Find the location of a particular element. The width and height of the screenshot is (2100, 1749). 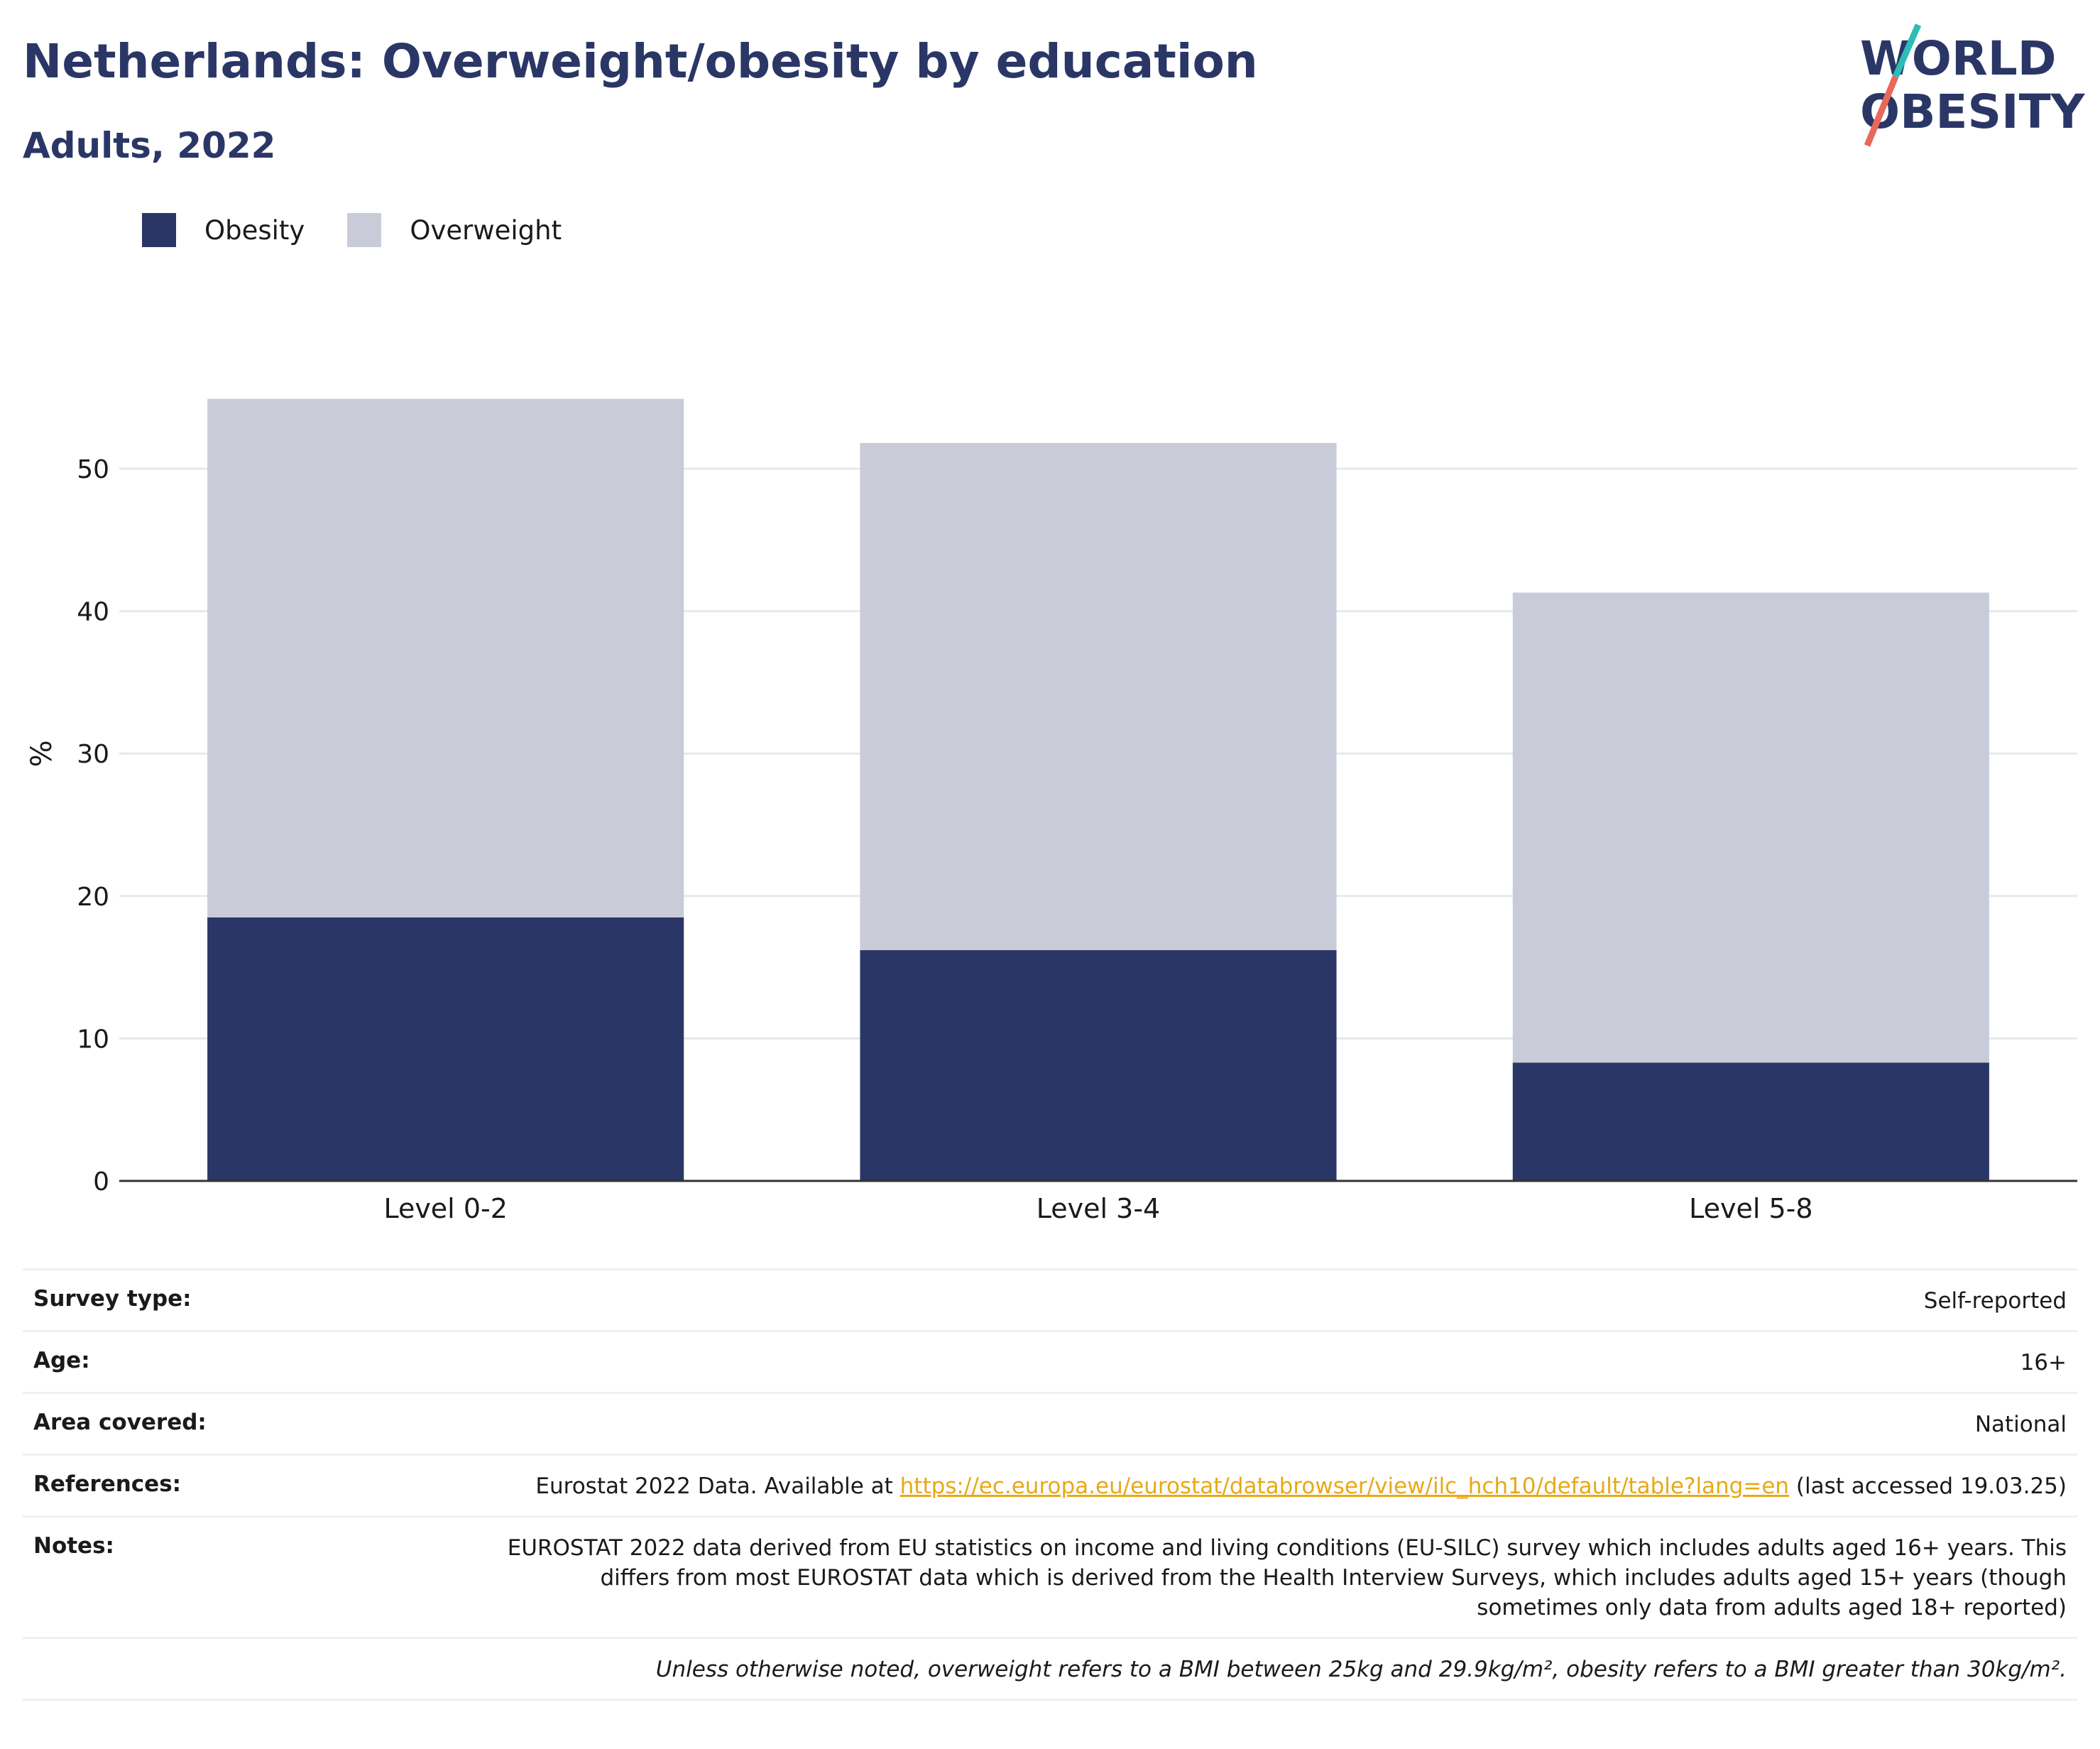

x-tick-label: Level 0-2 is located at coordinates (445, 1208).